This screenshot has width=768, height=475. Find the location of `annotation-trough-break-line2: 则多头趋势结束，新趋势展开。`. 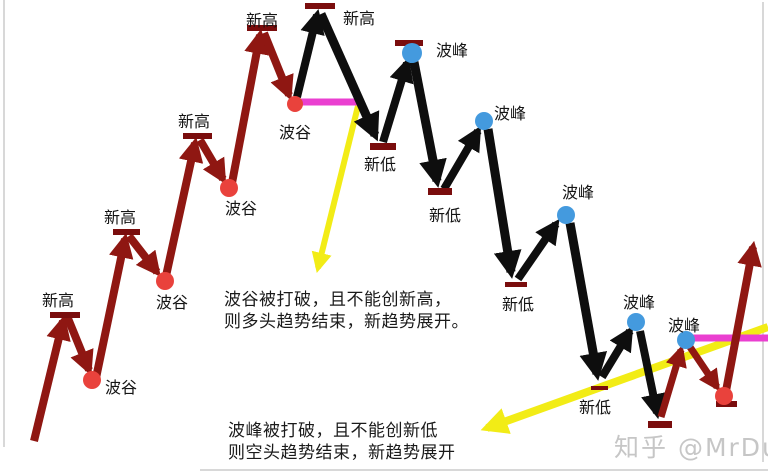

annotation-trough-break-line2: 则多头趋势结束，新趋势展开。 is located at coordinates (346, 322).